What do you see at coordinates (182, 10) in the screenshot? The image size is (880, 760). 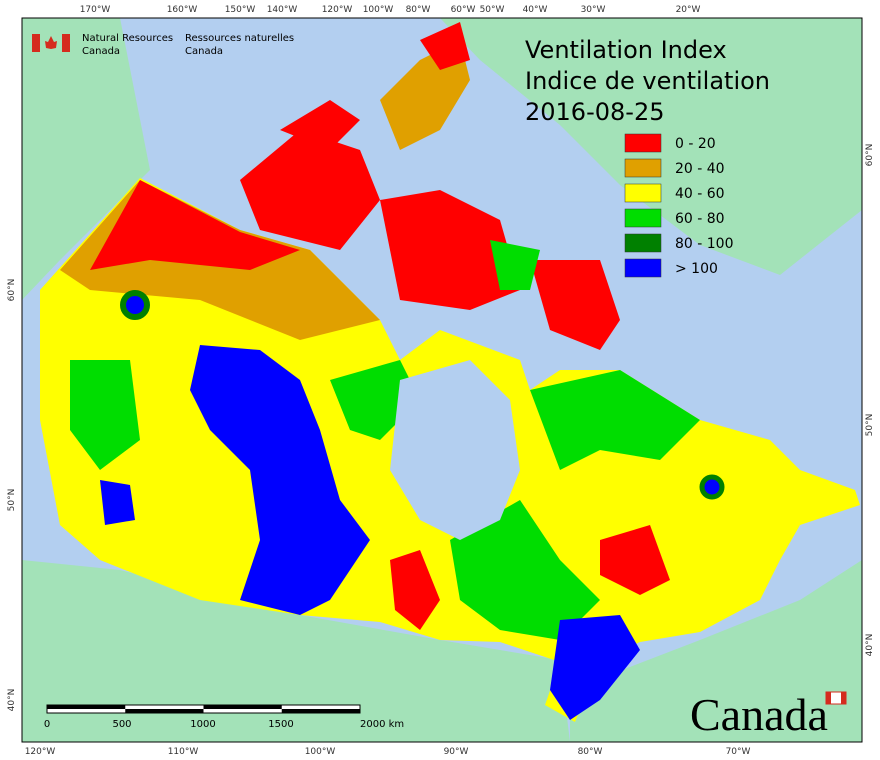 I see `graticule-label: 160°W` at bounding box center [182, 10].